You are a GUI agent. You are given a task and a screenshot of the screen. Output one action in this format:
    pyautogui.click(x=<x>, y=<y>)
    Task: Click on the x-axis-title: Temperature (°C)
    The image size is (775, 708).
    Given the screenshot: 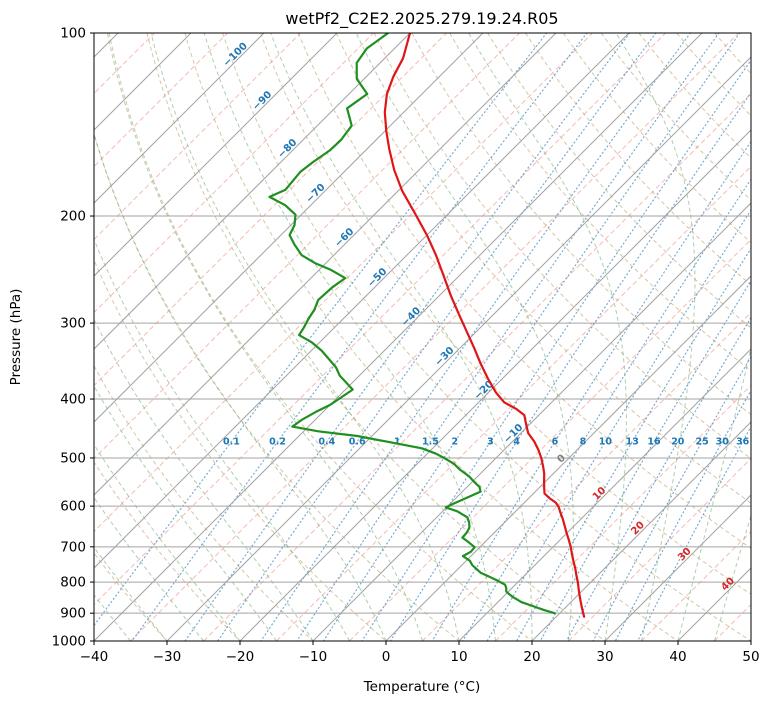 What is the action you would take?
    pyautogui.click(x=422, y=687)
    